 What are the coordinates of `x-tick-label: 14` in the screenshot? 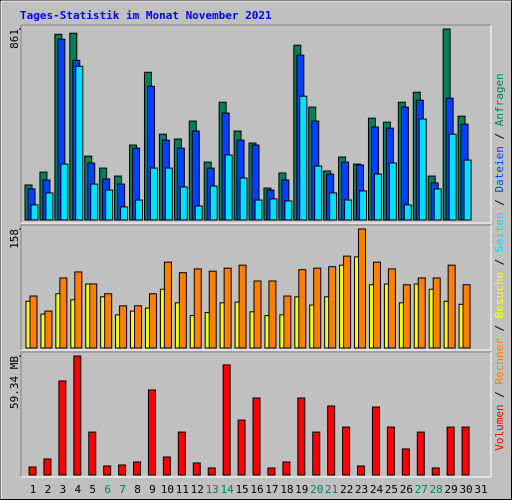 It's located at (228, 489).